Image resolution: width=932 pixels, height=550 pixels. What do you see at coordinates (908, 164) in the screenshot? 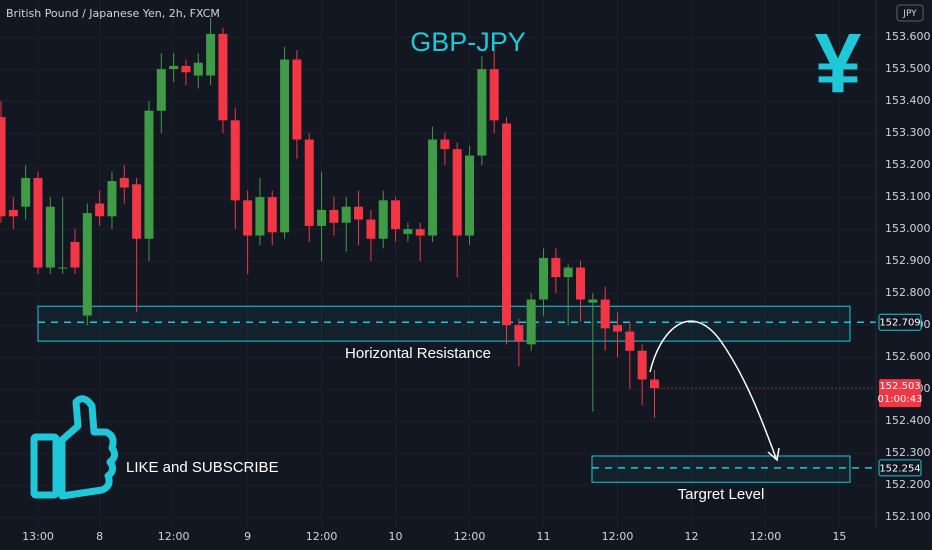
I see `y-tick-label: 153.200` at bounding box center [908, 164].